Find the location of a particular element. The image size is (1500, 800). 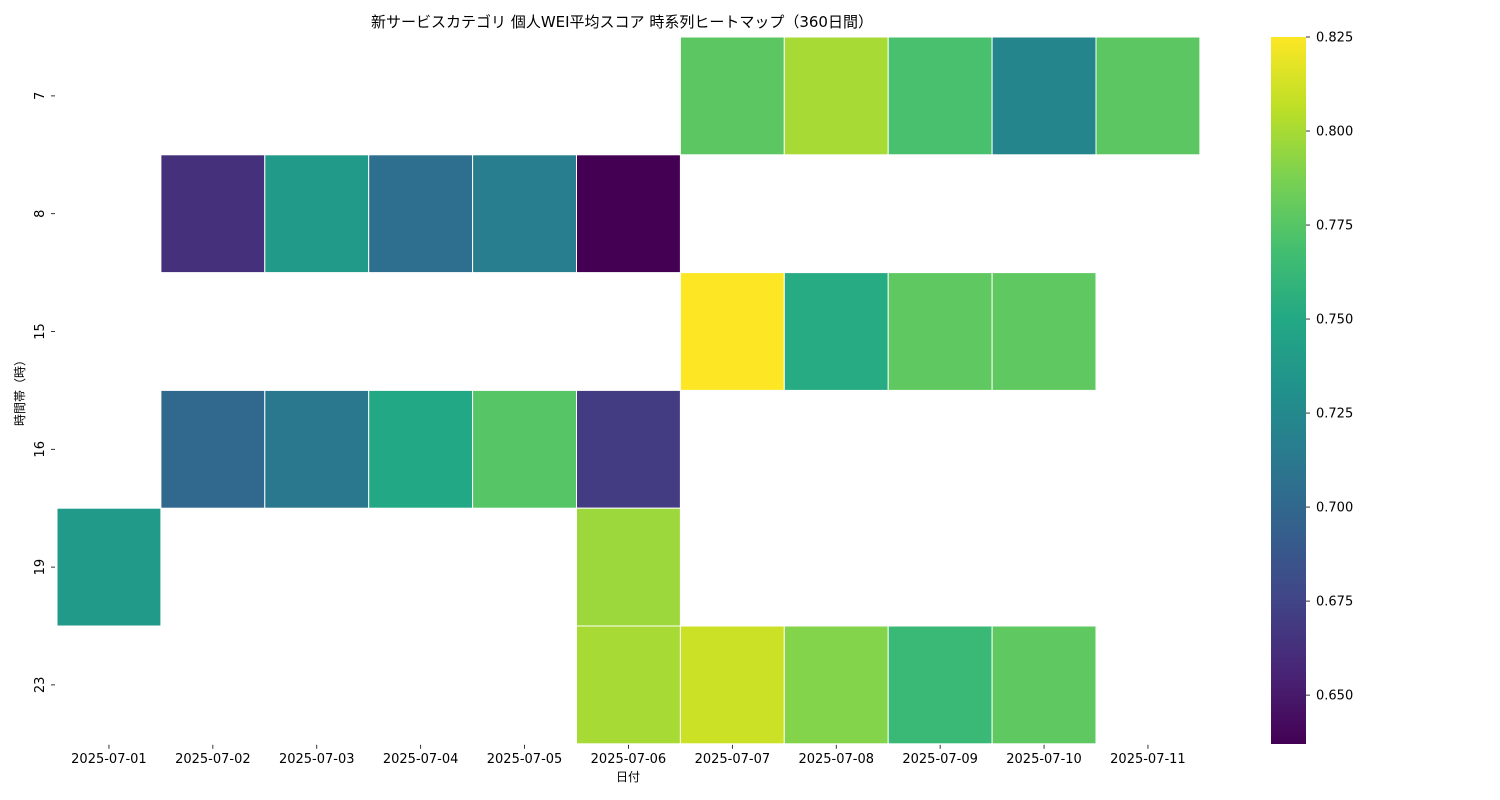

colorbar-tick-label: 0.650 is located at coordinates (1334, 696).